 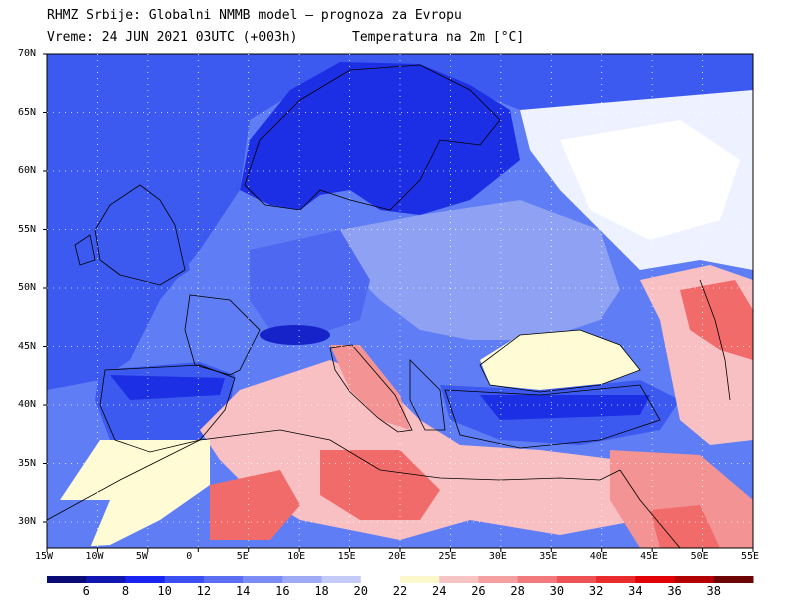 I want to click on lon-tick-label: 50E, so click(x=699, y=556).